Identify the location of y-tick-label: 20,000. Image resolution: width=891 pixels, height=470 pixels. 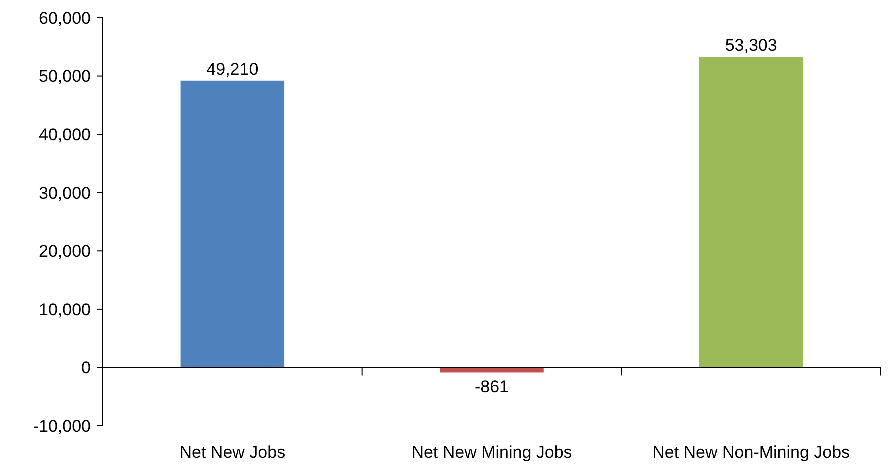
(65, 252).